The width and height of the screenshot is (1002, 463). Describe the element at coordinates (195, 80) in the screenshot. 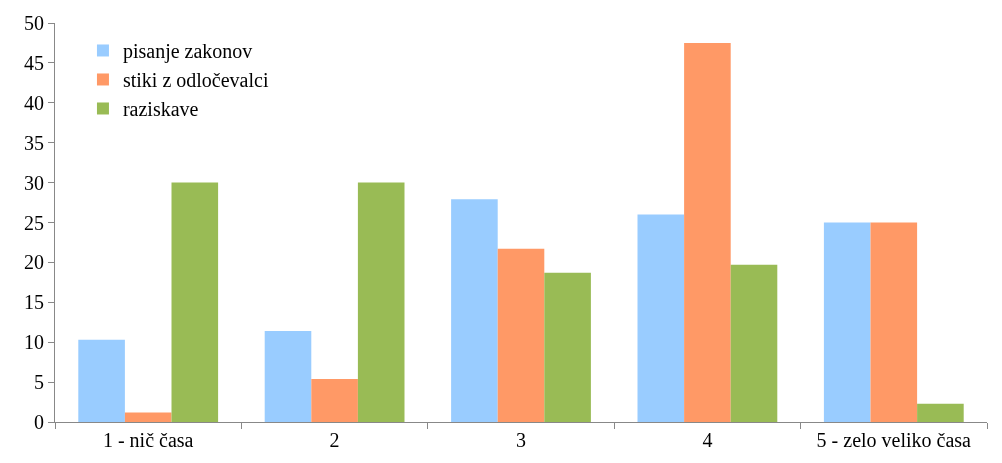

I see `legend-label: stiki z odločevalci` at that location.